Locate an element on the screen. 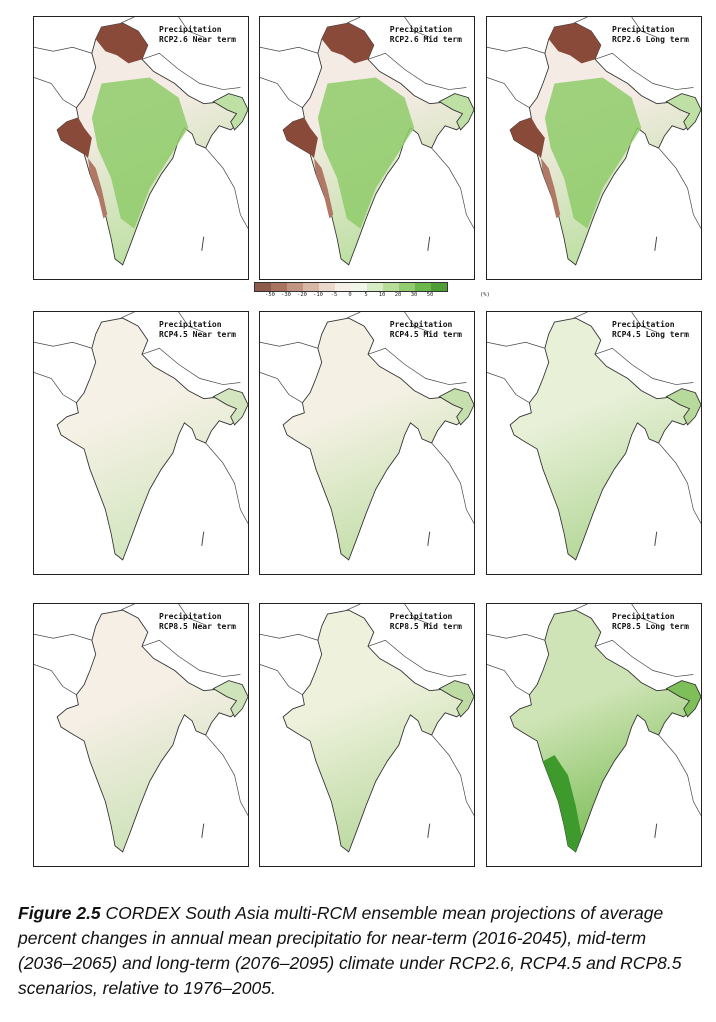 Image resolution: width=716 pixels, height=1022 pixels. precipitation-map-panel: Precipitation RCP8.5 Mid term is located at coordinates (367, 735).